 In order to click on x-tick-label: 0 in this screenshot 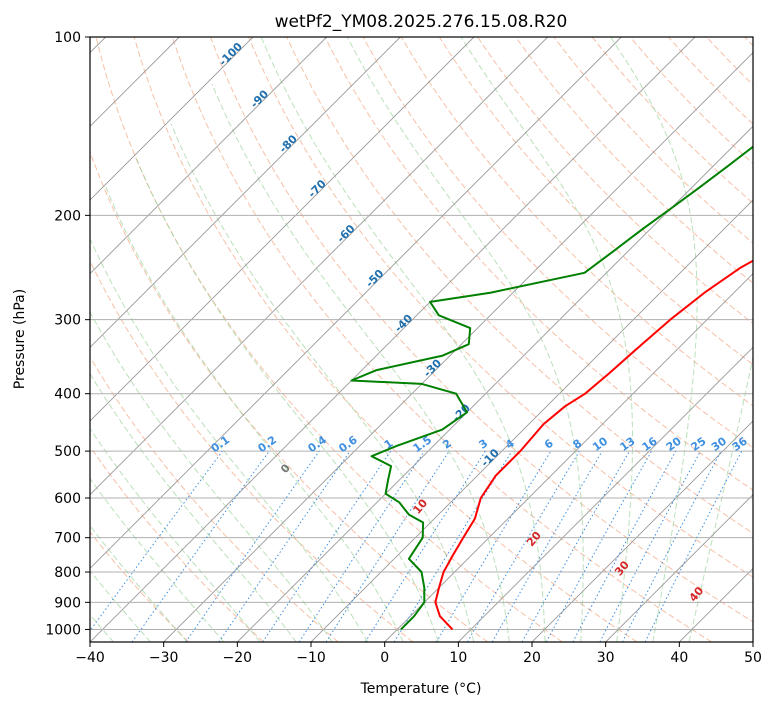, I will do `click(384, 658)`.